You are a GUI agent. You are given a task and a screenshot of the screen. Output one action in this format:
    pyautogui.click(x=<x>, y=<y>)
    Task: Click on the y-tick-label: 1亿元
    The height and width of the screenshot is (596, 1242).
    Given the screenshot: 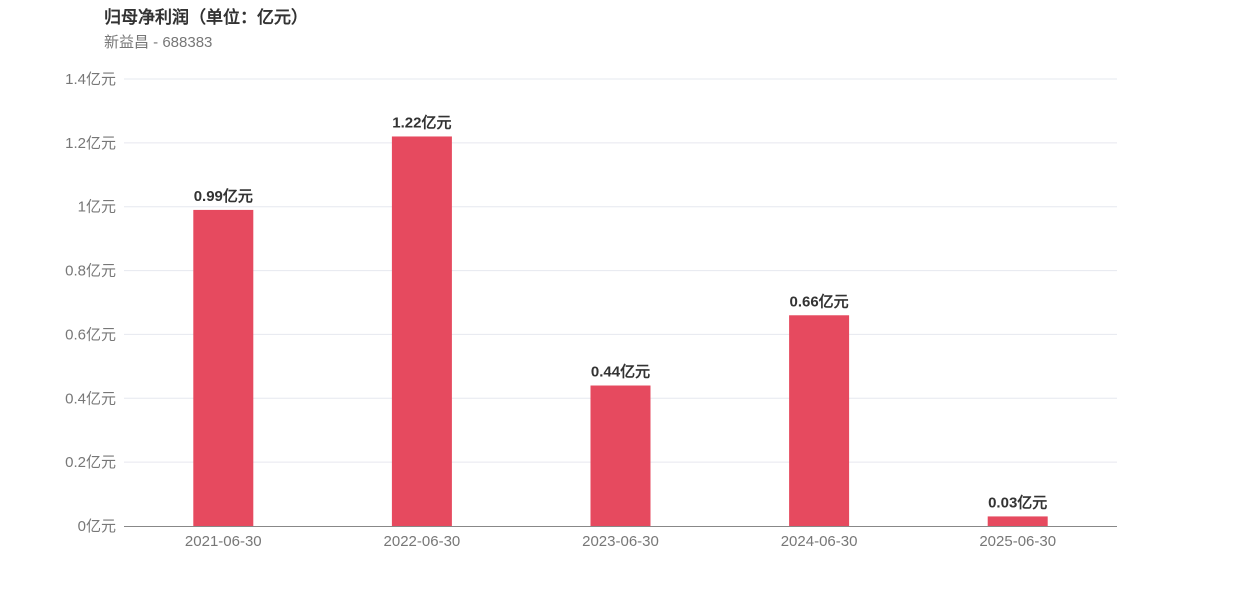 What is the action you would take?
    pyautogui.click(x=97, y=207)
    